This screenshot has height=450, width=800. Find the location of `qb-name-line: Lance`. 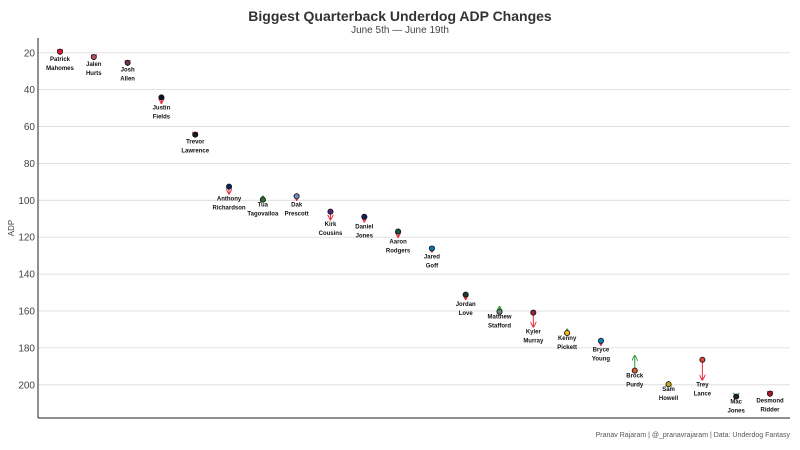

qb-name-line: Lance is located at coordinates (703, 394).